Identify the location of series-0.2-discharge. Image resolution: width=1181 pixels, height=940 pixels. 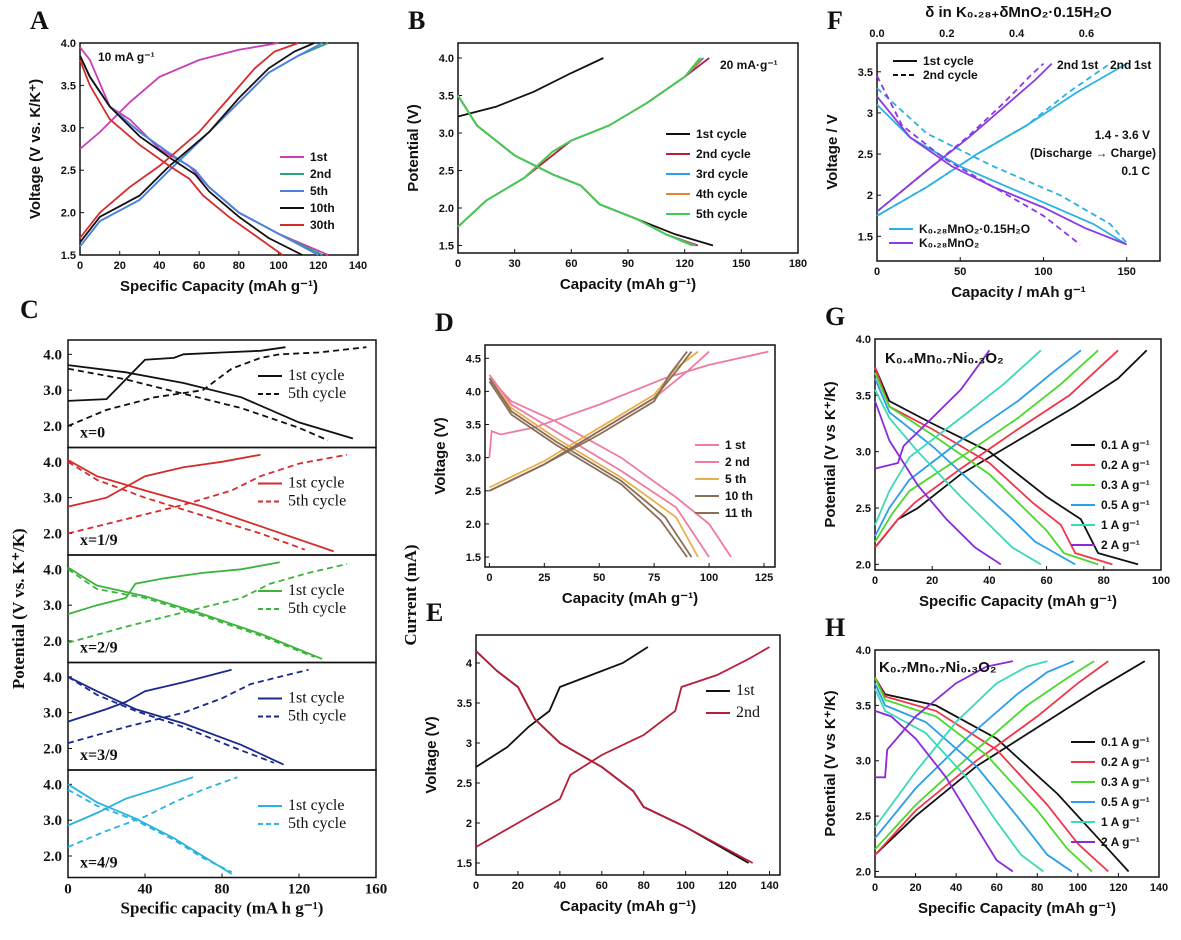
(991, 775).